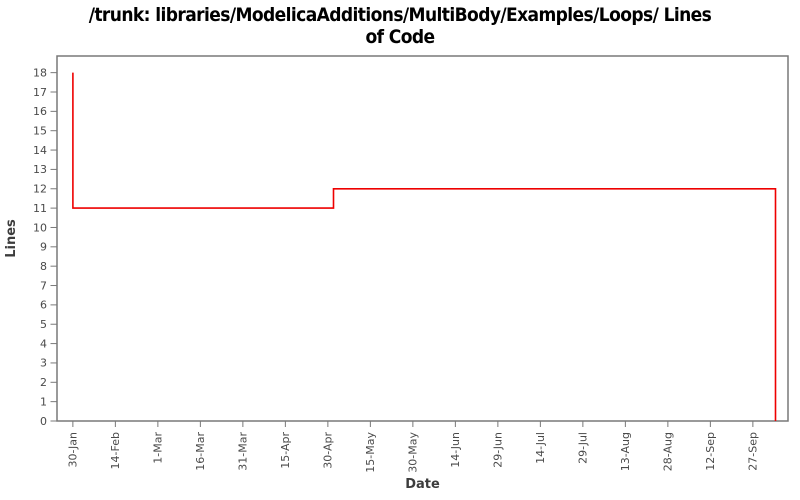 Image resolution: width=800 pixels, height=500 pixels. Describe the element at coordinates (200, 451) in the screenshot. I see `x-tick-label: 16-Mar` at that location.